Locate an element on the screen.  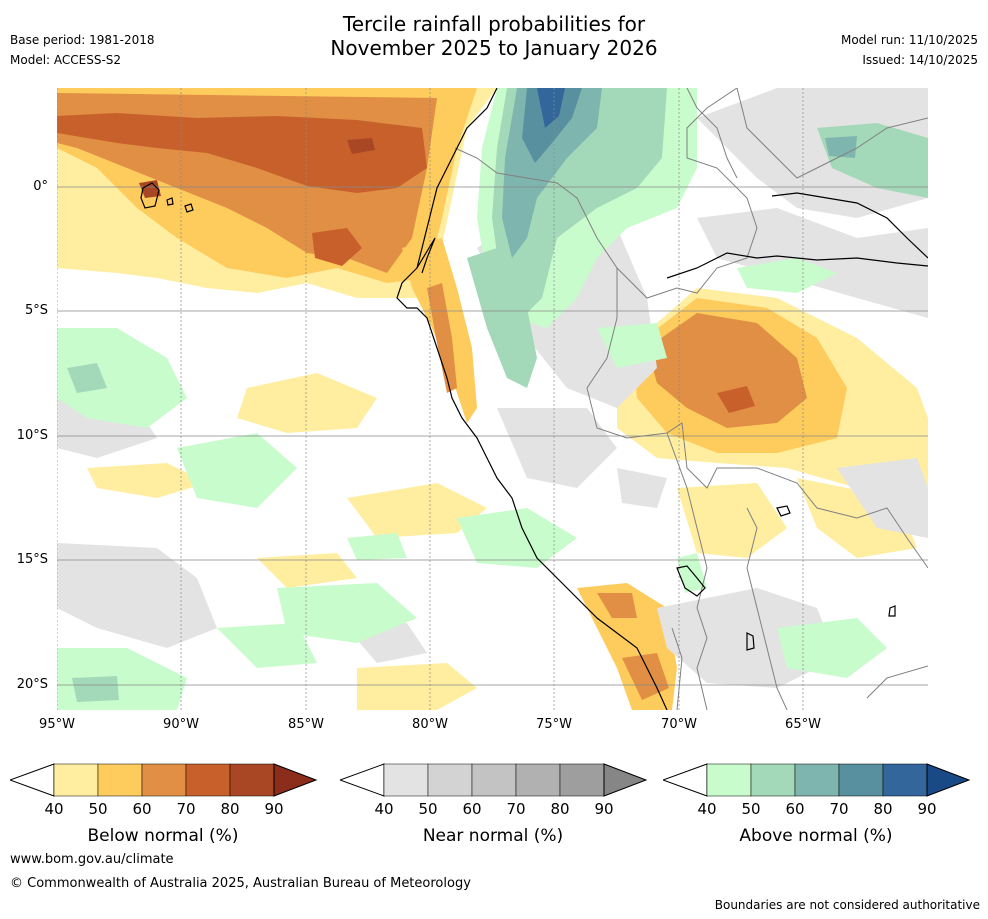
colorbar-near-normal is located at coordinates (494, 782).